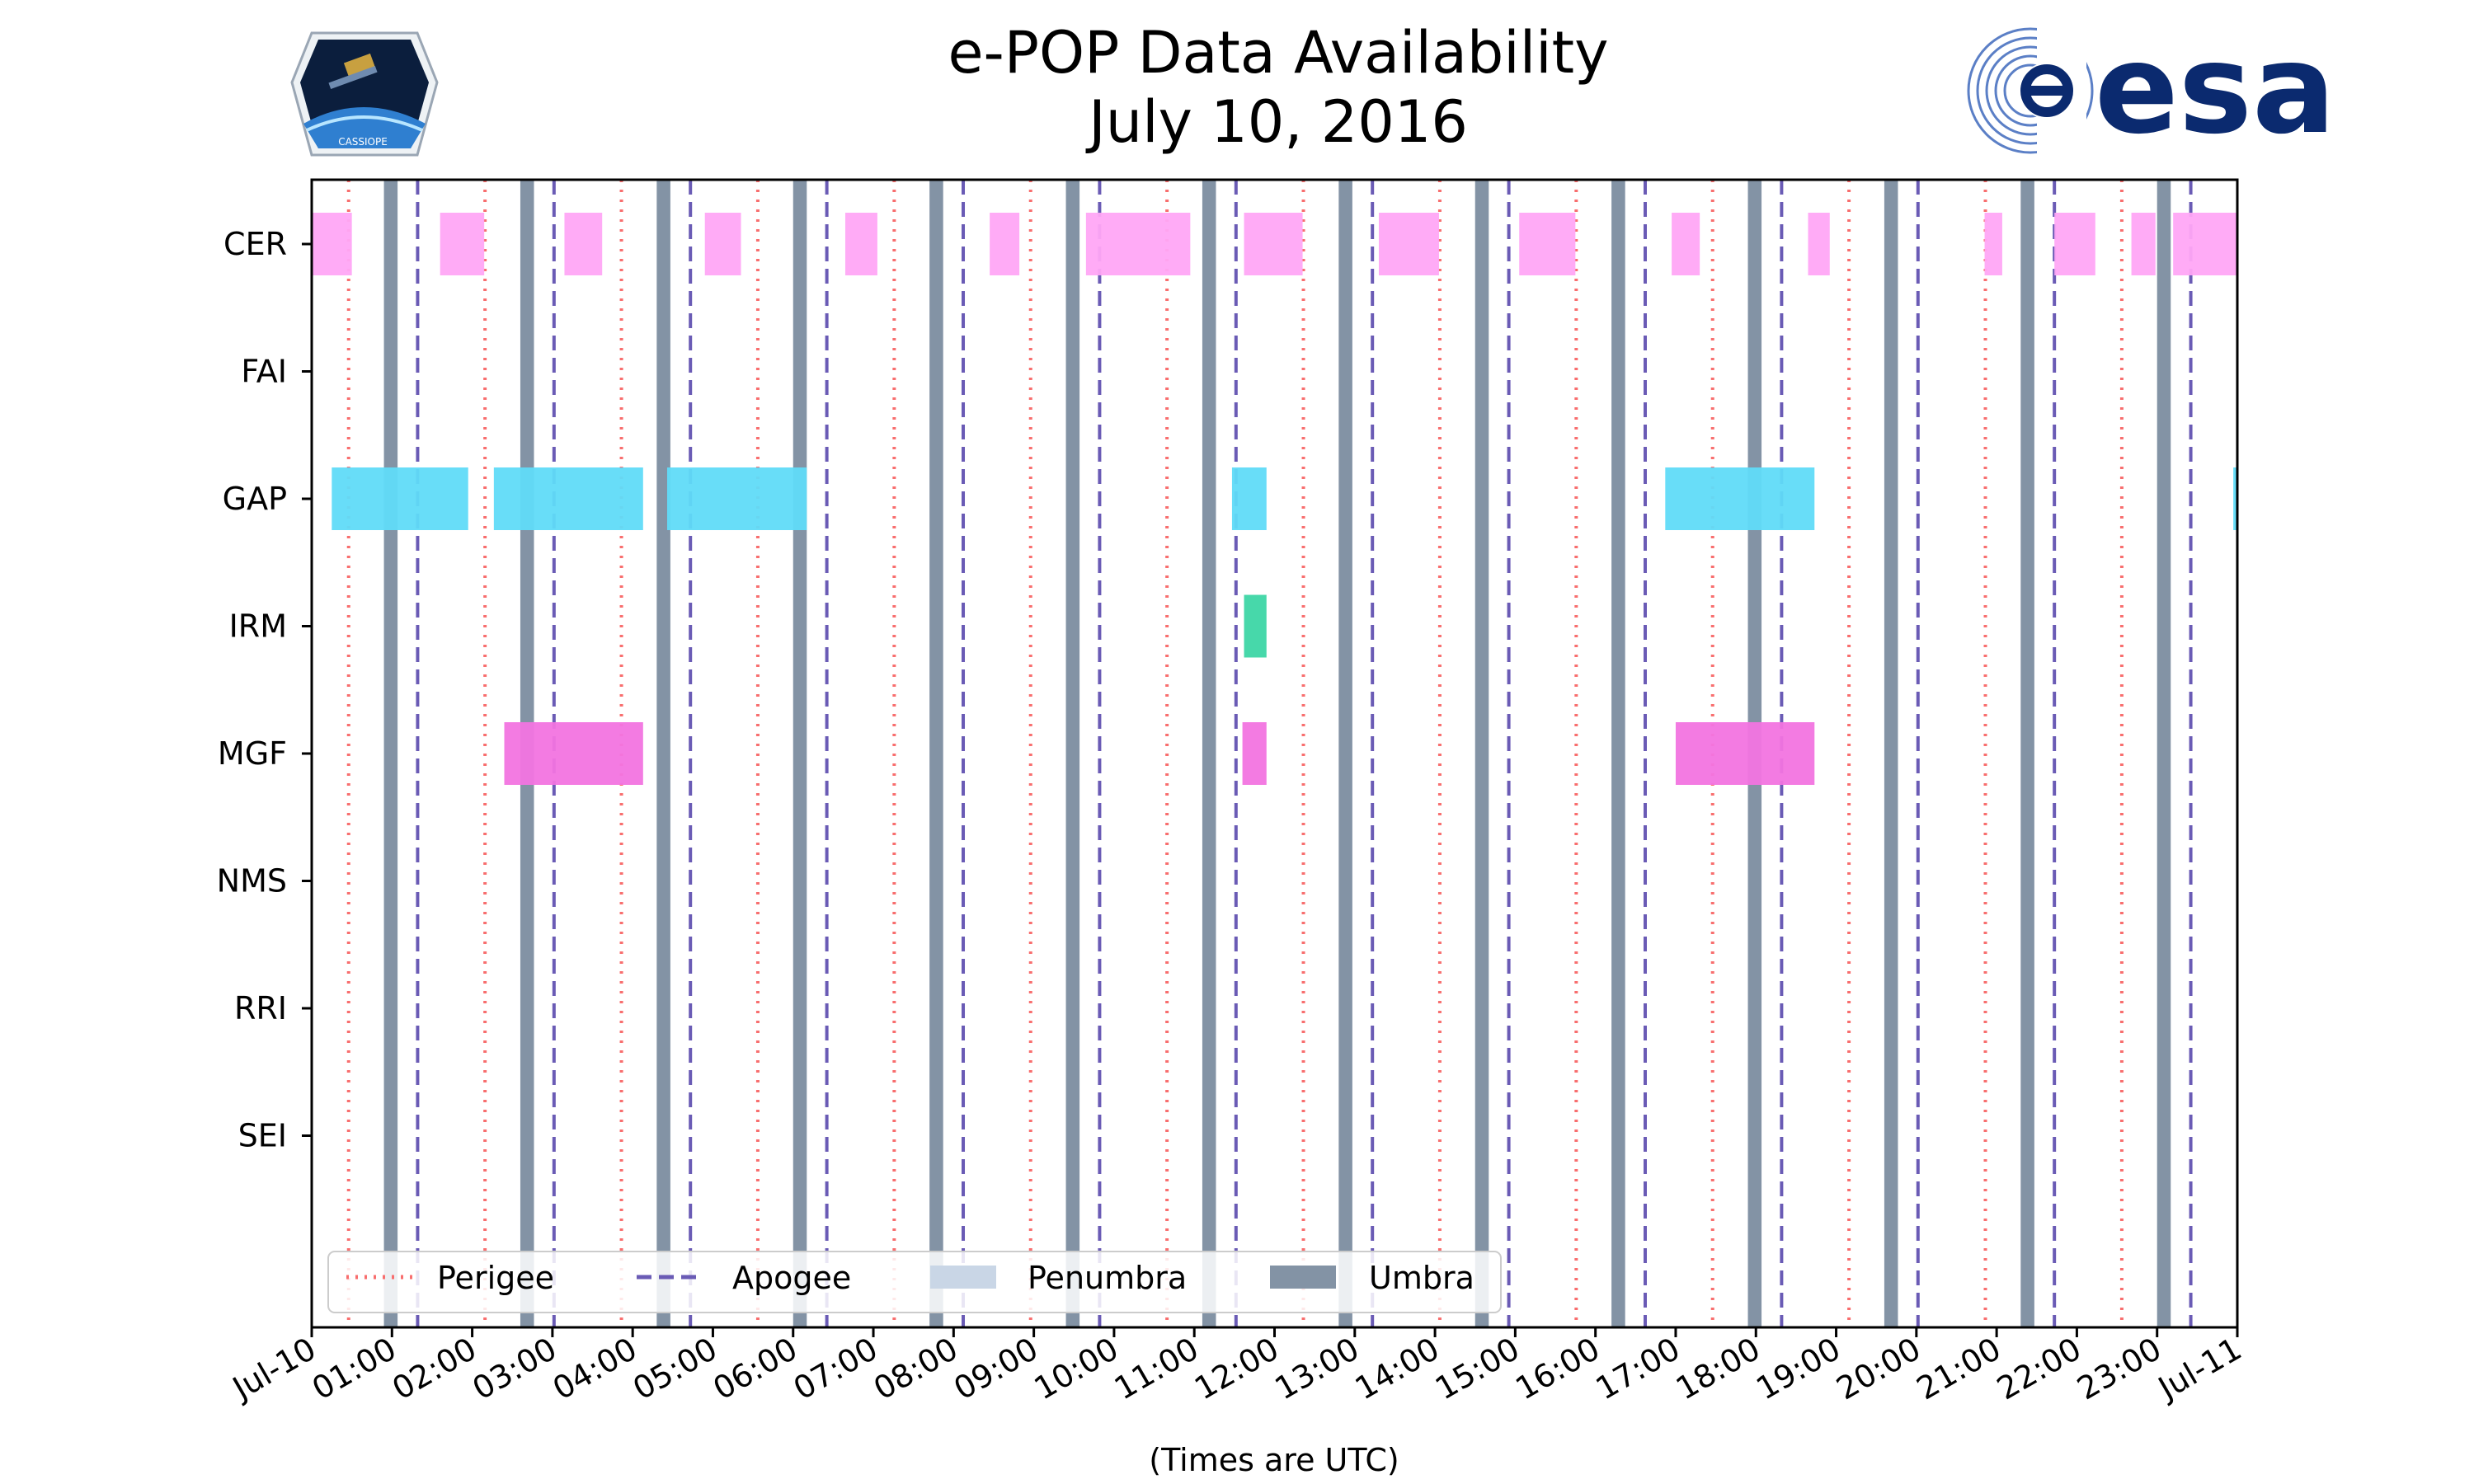 Image resolution: width=2474 pixels, height=1484 pixels. Describe the element at coordinates (434, 1369) in the screenshot. I see `x-tick-label-2: 02:00` at that location.